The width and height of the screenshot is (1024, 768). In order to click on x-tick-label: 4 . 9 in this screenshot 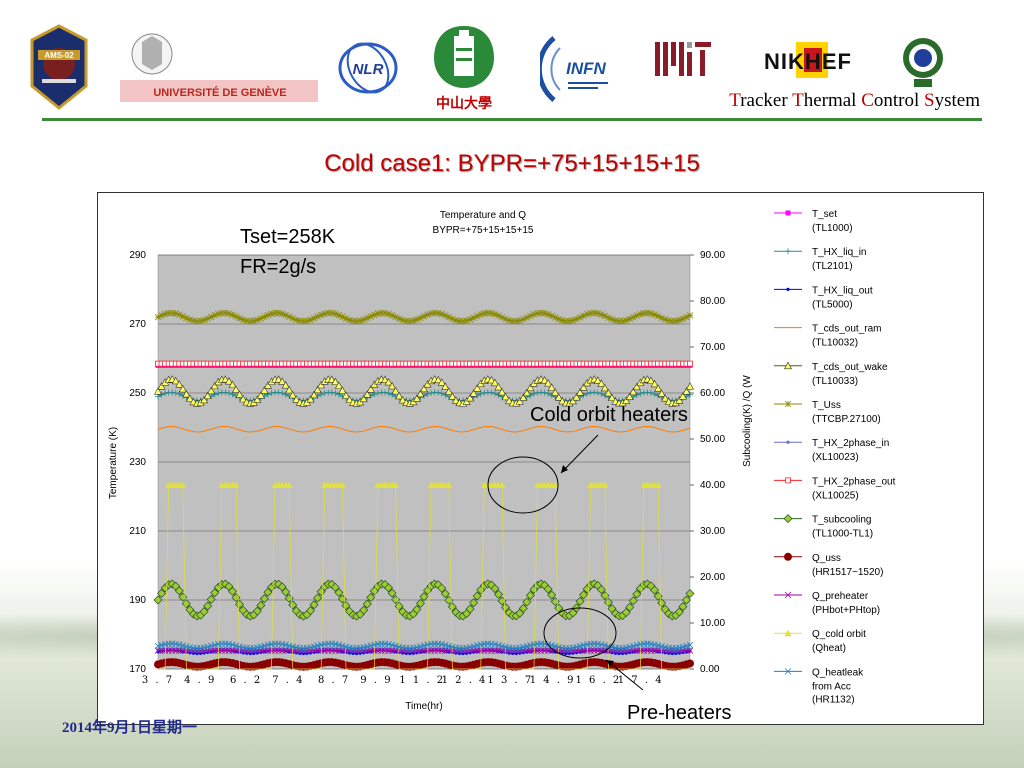, I will do `click(200, 680)`.